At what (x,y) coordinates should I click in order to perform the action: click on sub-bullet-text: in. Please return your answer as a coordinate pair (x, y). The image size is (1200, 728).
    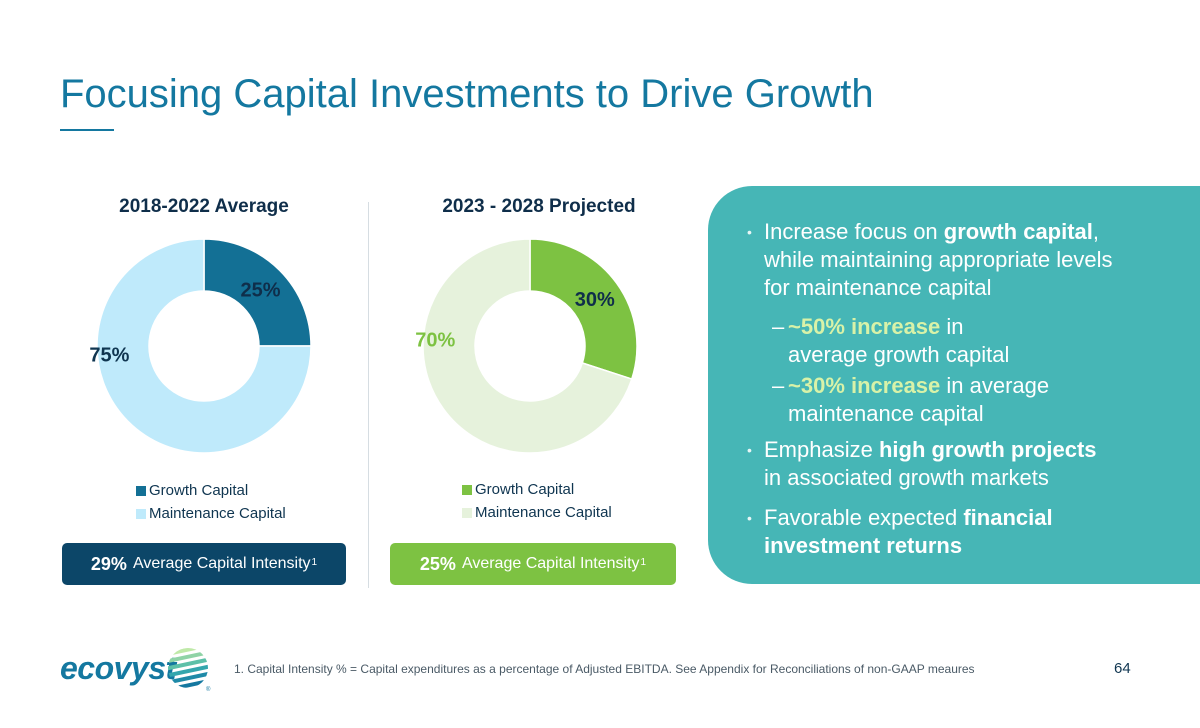
    Looking at the image, I should click on (952, 326).